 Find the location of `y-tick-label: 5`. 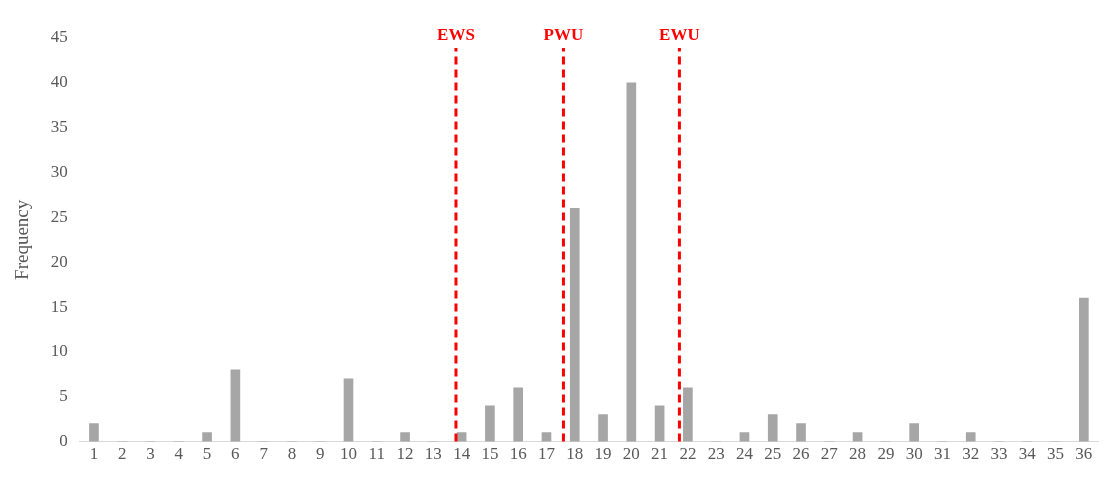

y-tick-label: 5 is located at coordinates (63, 396).